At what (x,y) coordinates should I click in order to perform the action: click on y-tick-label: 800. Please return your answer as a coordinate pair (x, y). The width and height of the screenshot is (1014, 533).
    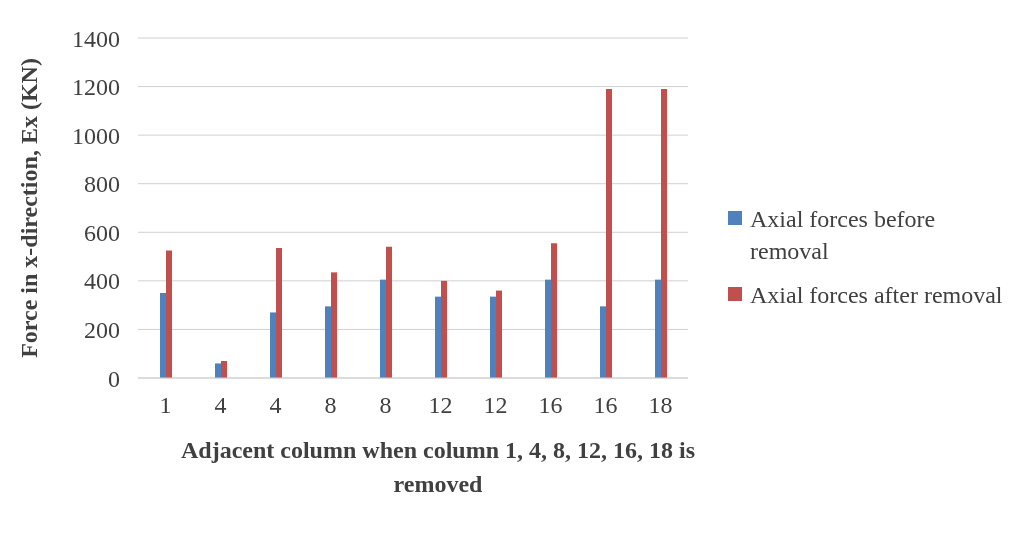
    Looking at the image, I should click on (102, 184).